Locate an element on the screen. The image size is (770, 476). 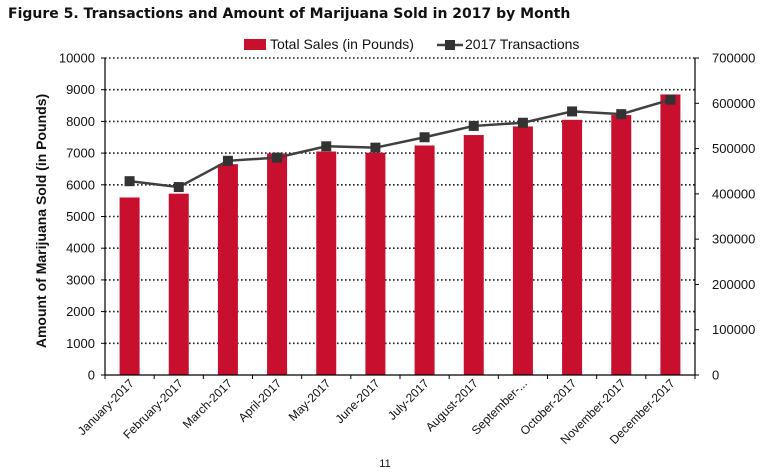
x-tick-label: June-2017 is located at coordinates (358, 401).